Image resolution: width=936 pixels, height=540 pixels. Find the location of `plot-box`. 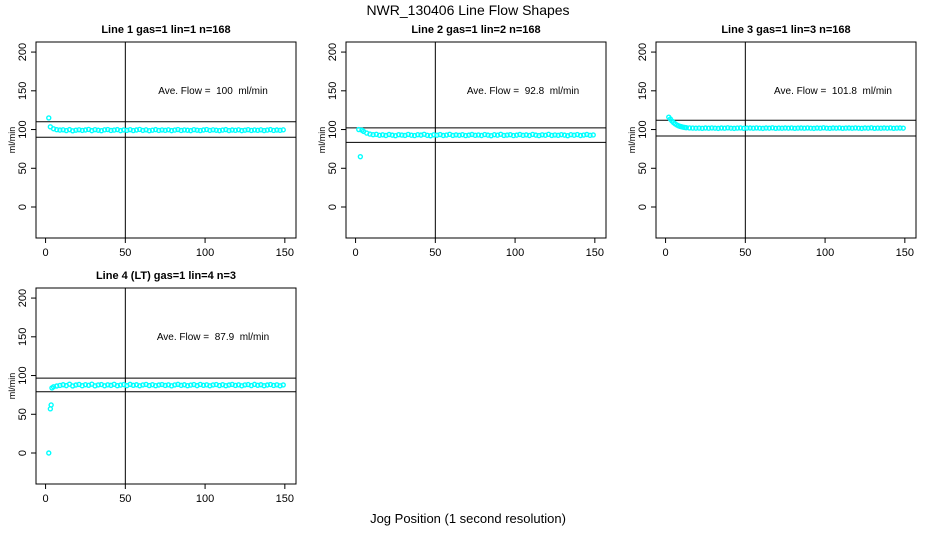

plot-box is located at coordinates (786, 140).